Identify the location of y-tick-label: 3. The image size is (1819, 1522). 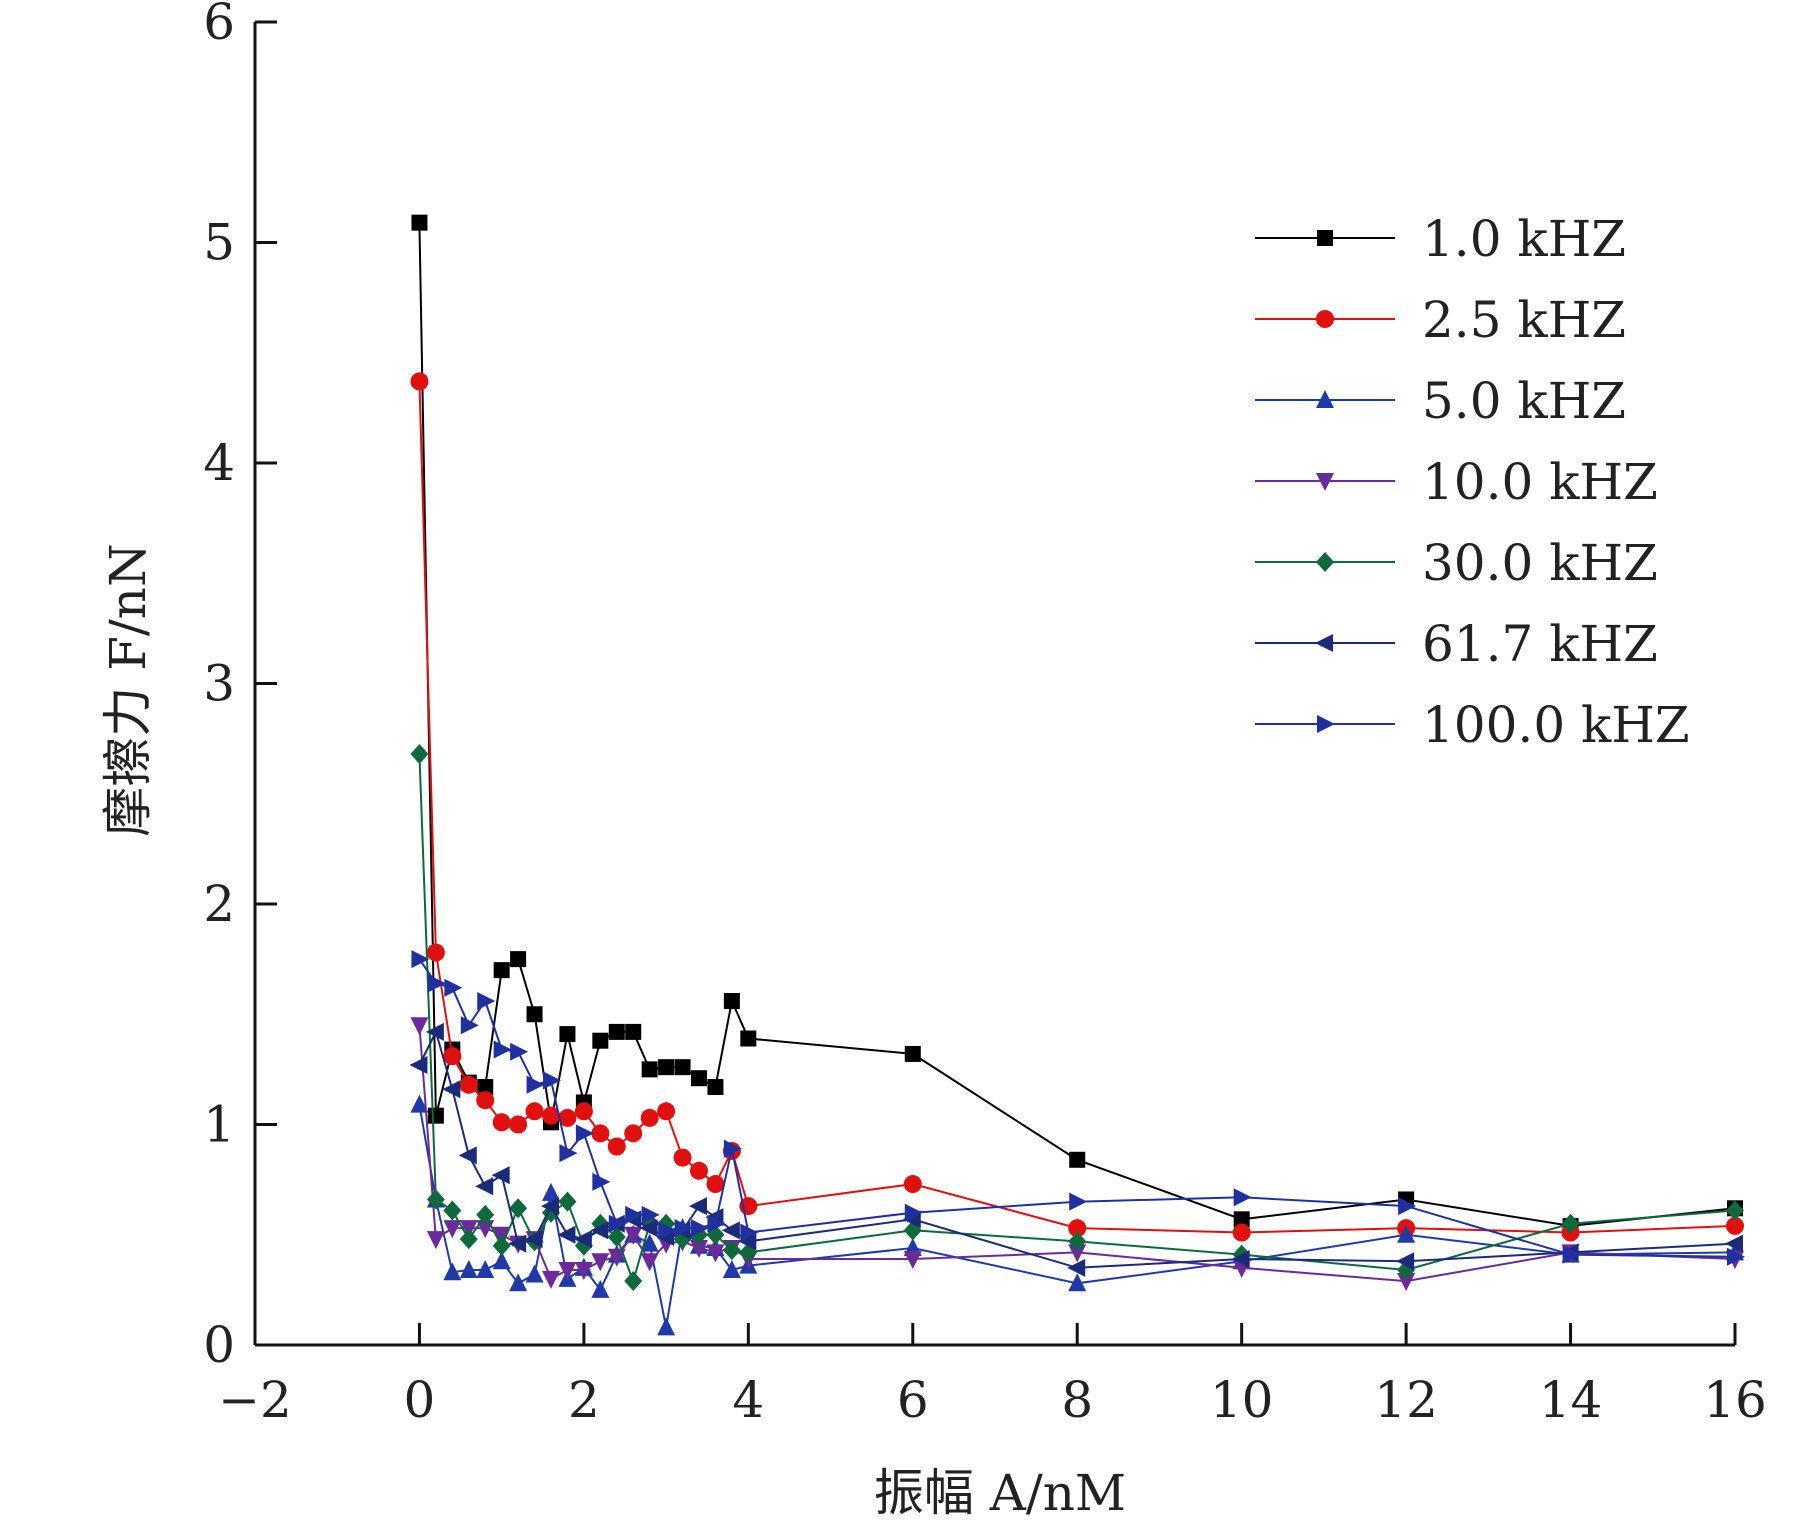
(219, 684).